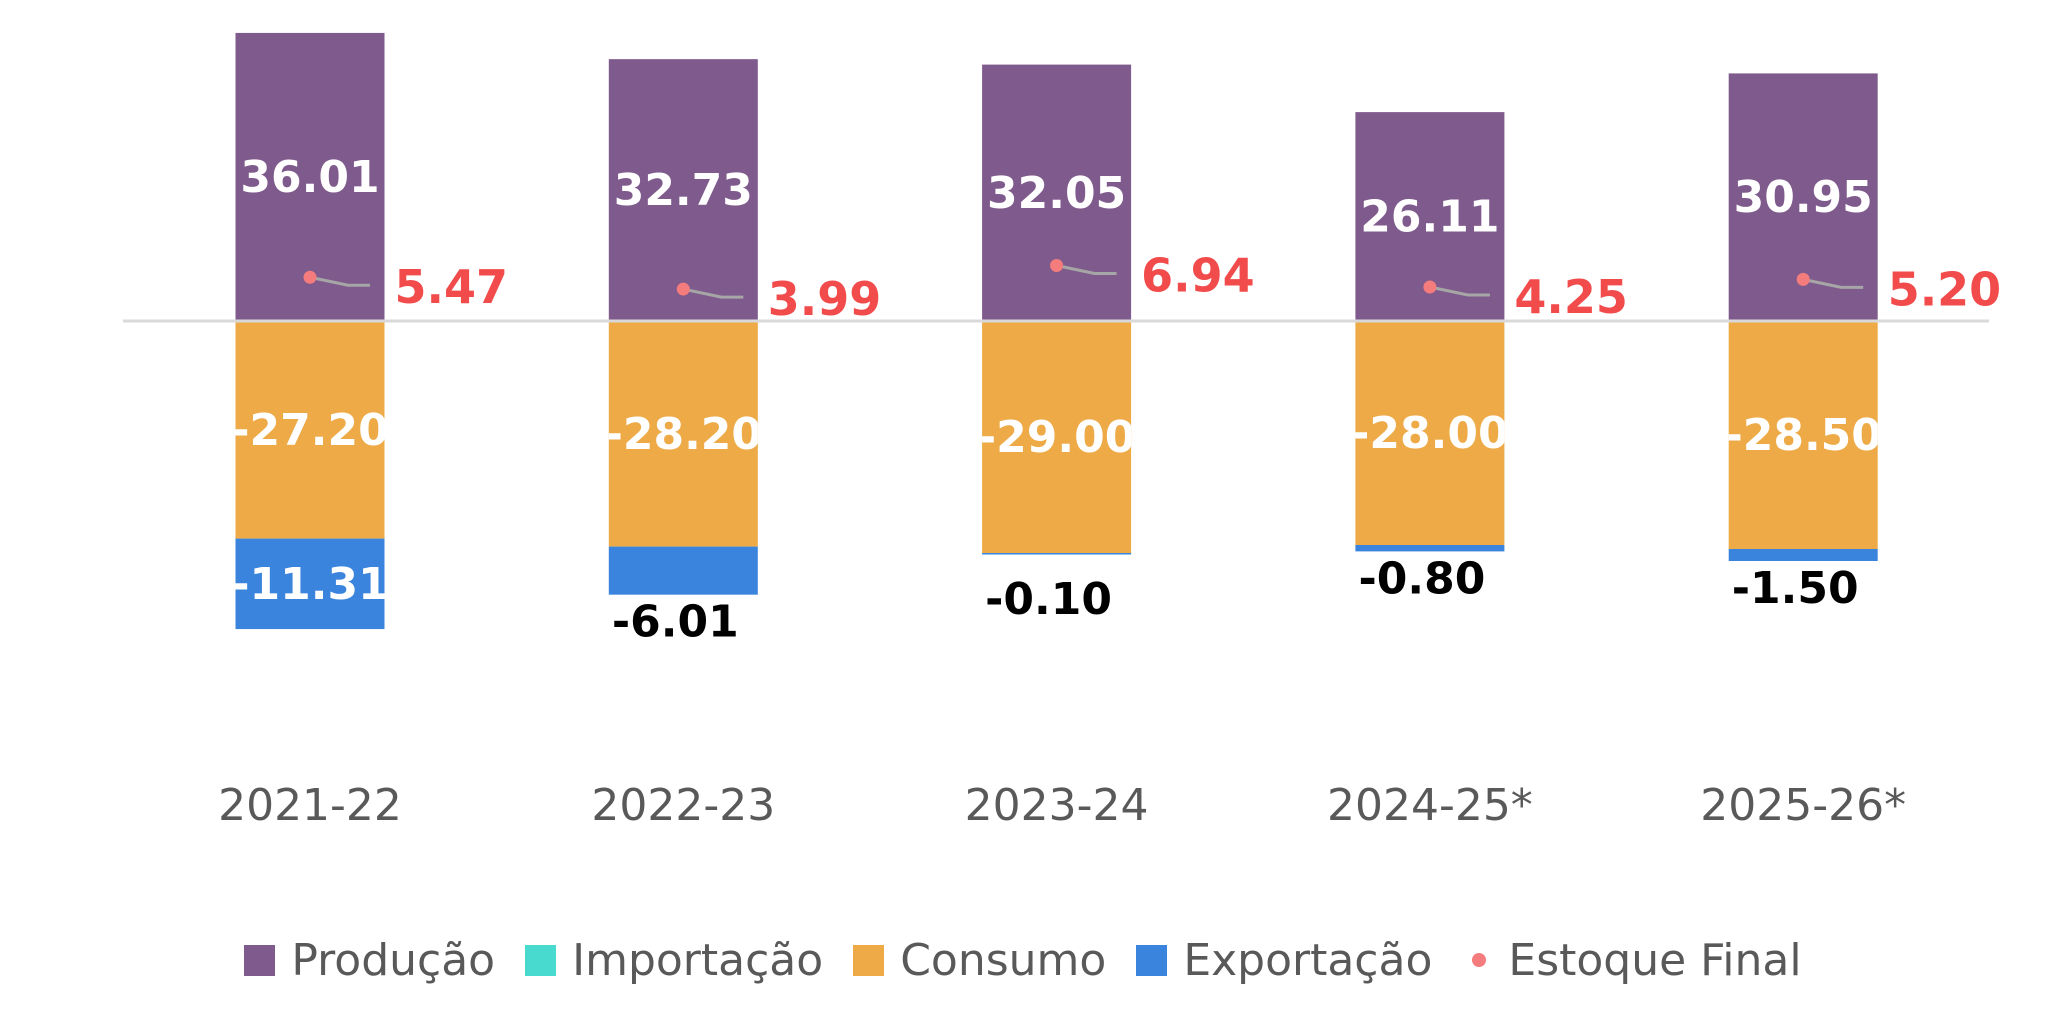 The height and width of the screenshot is (1035, 2046). What do you see at coordinates (1057, 805) in the screenshot?
I see `category-label-2023-24: 2023-24` at bounding box center [1057, 805].